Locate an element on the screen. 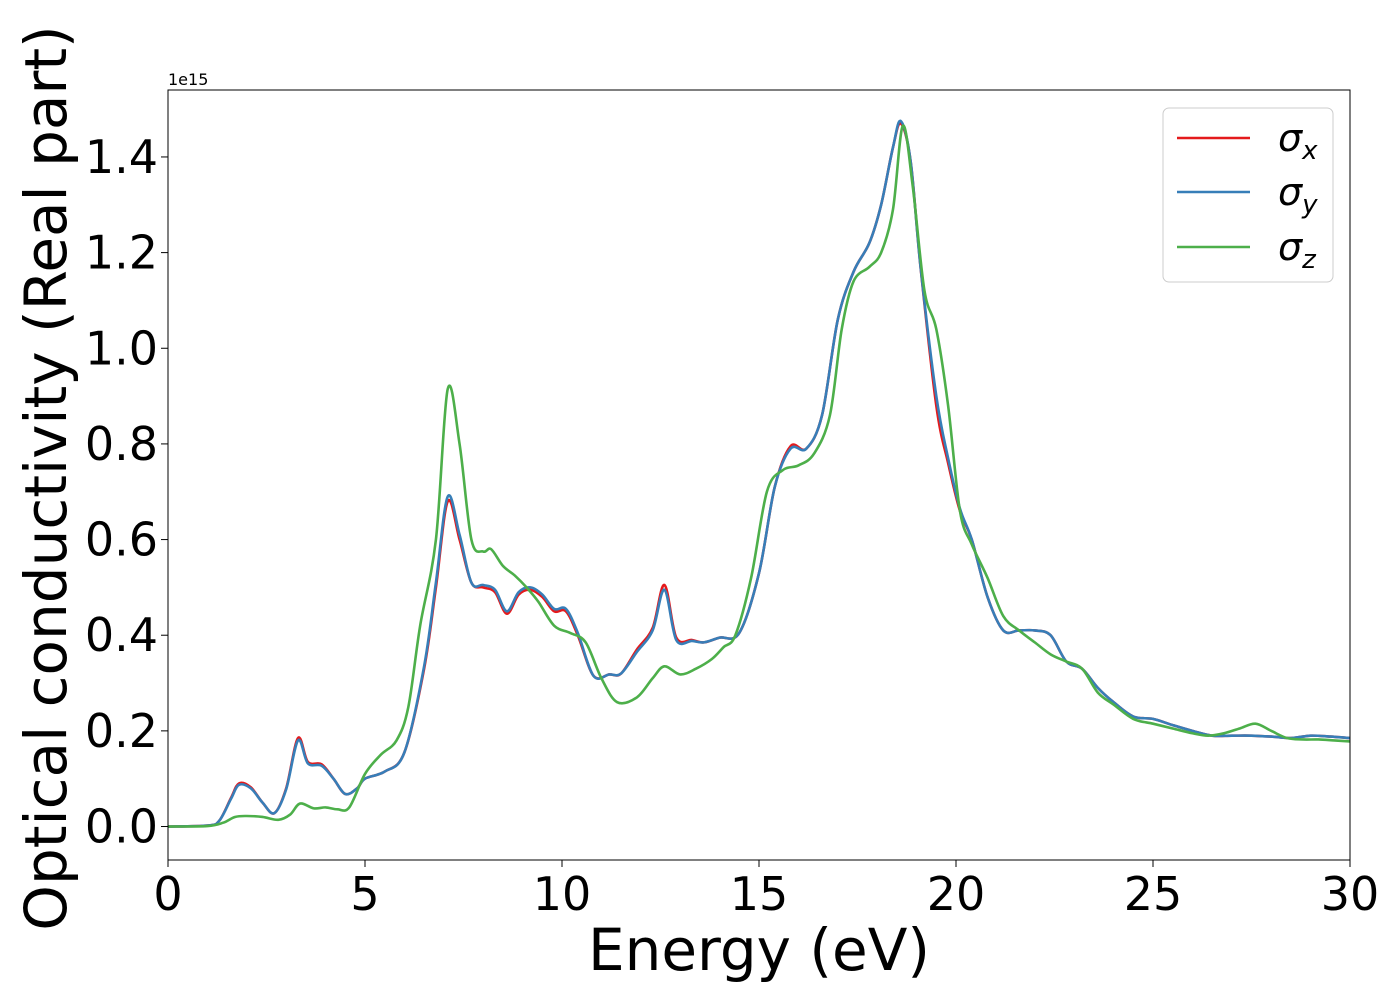  legend-label: σy is located at coordinates (1298, 195).